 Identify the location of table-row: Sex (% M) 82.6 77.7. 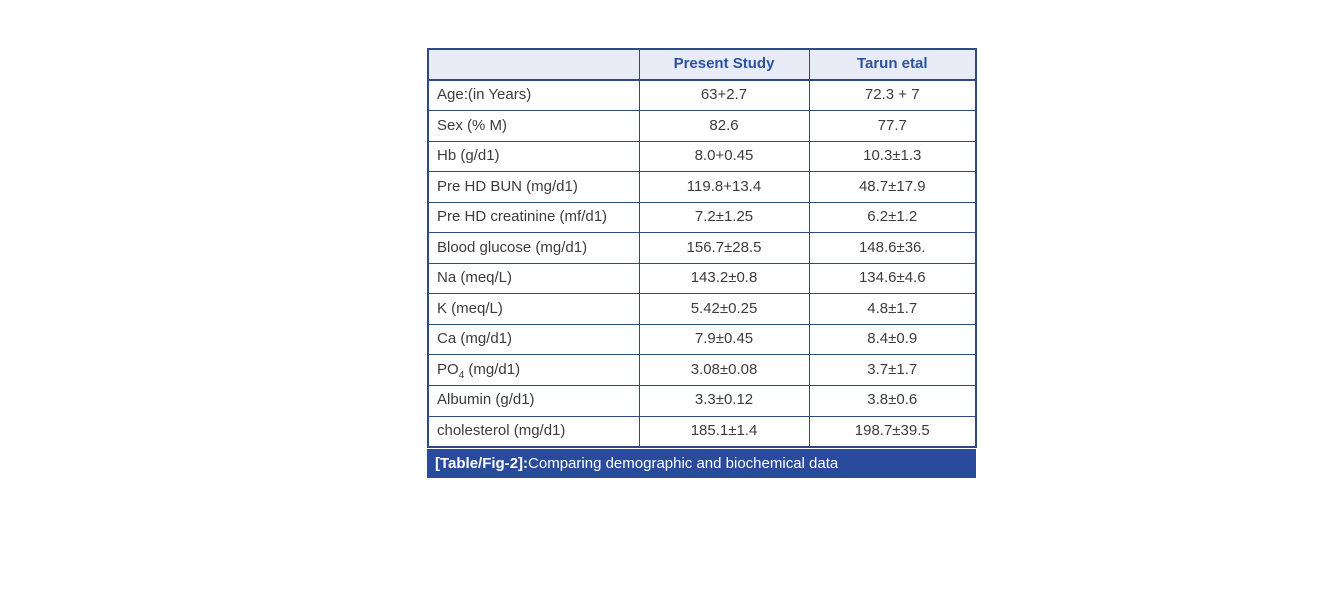
(702, 126).